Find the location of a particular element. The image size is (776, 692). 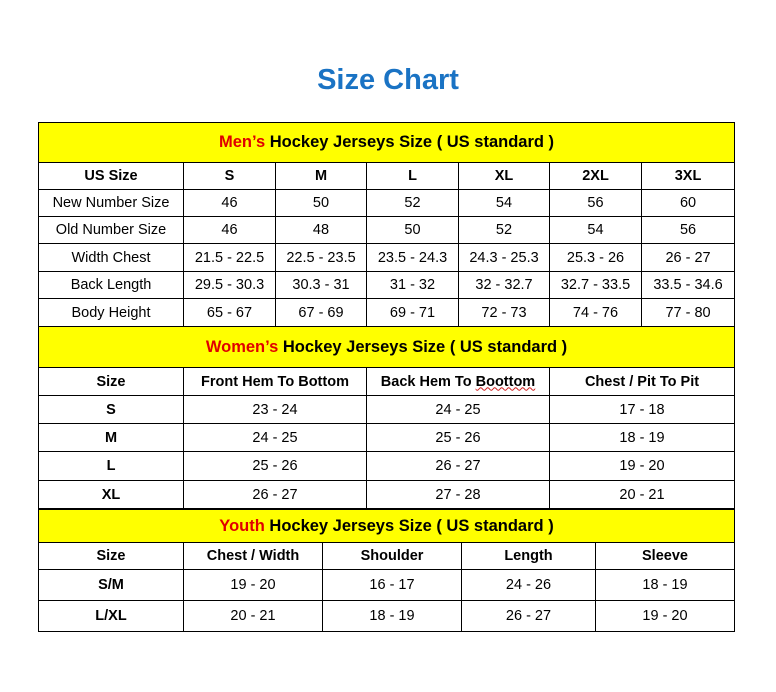

row-label: S is located at coordinates (111, 409).